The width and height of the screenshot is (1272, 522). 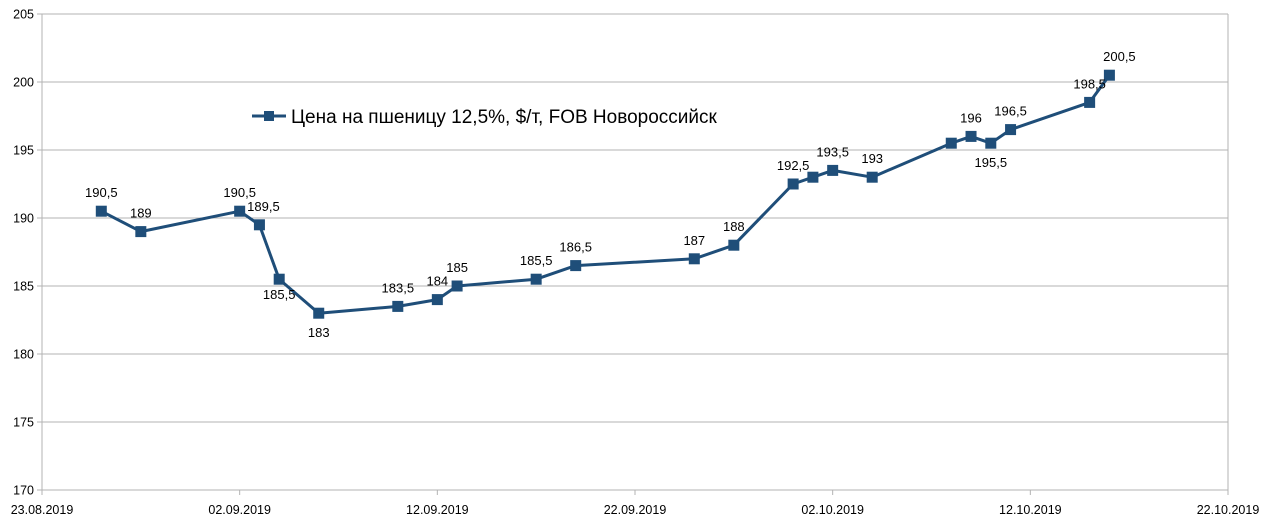 What do you see at coordinates (398, 287) in the screenshot?
I see `data-label: 183,5` at bounding box center [398, 287].